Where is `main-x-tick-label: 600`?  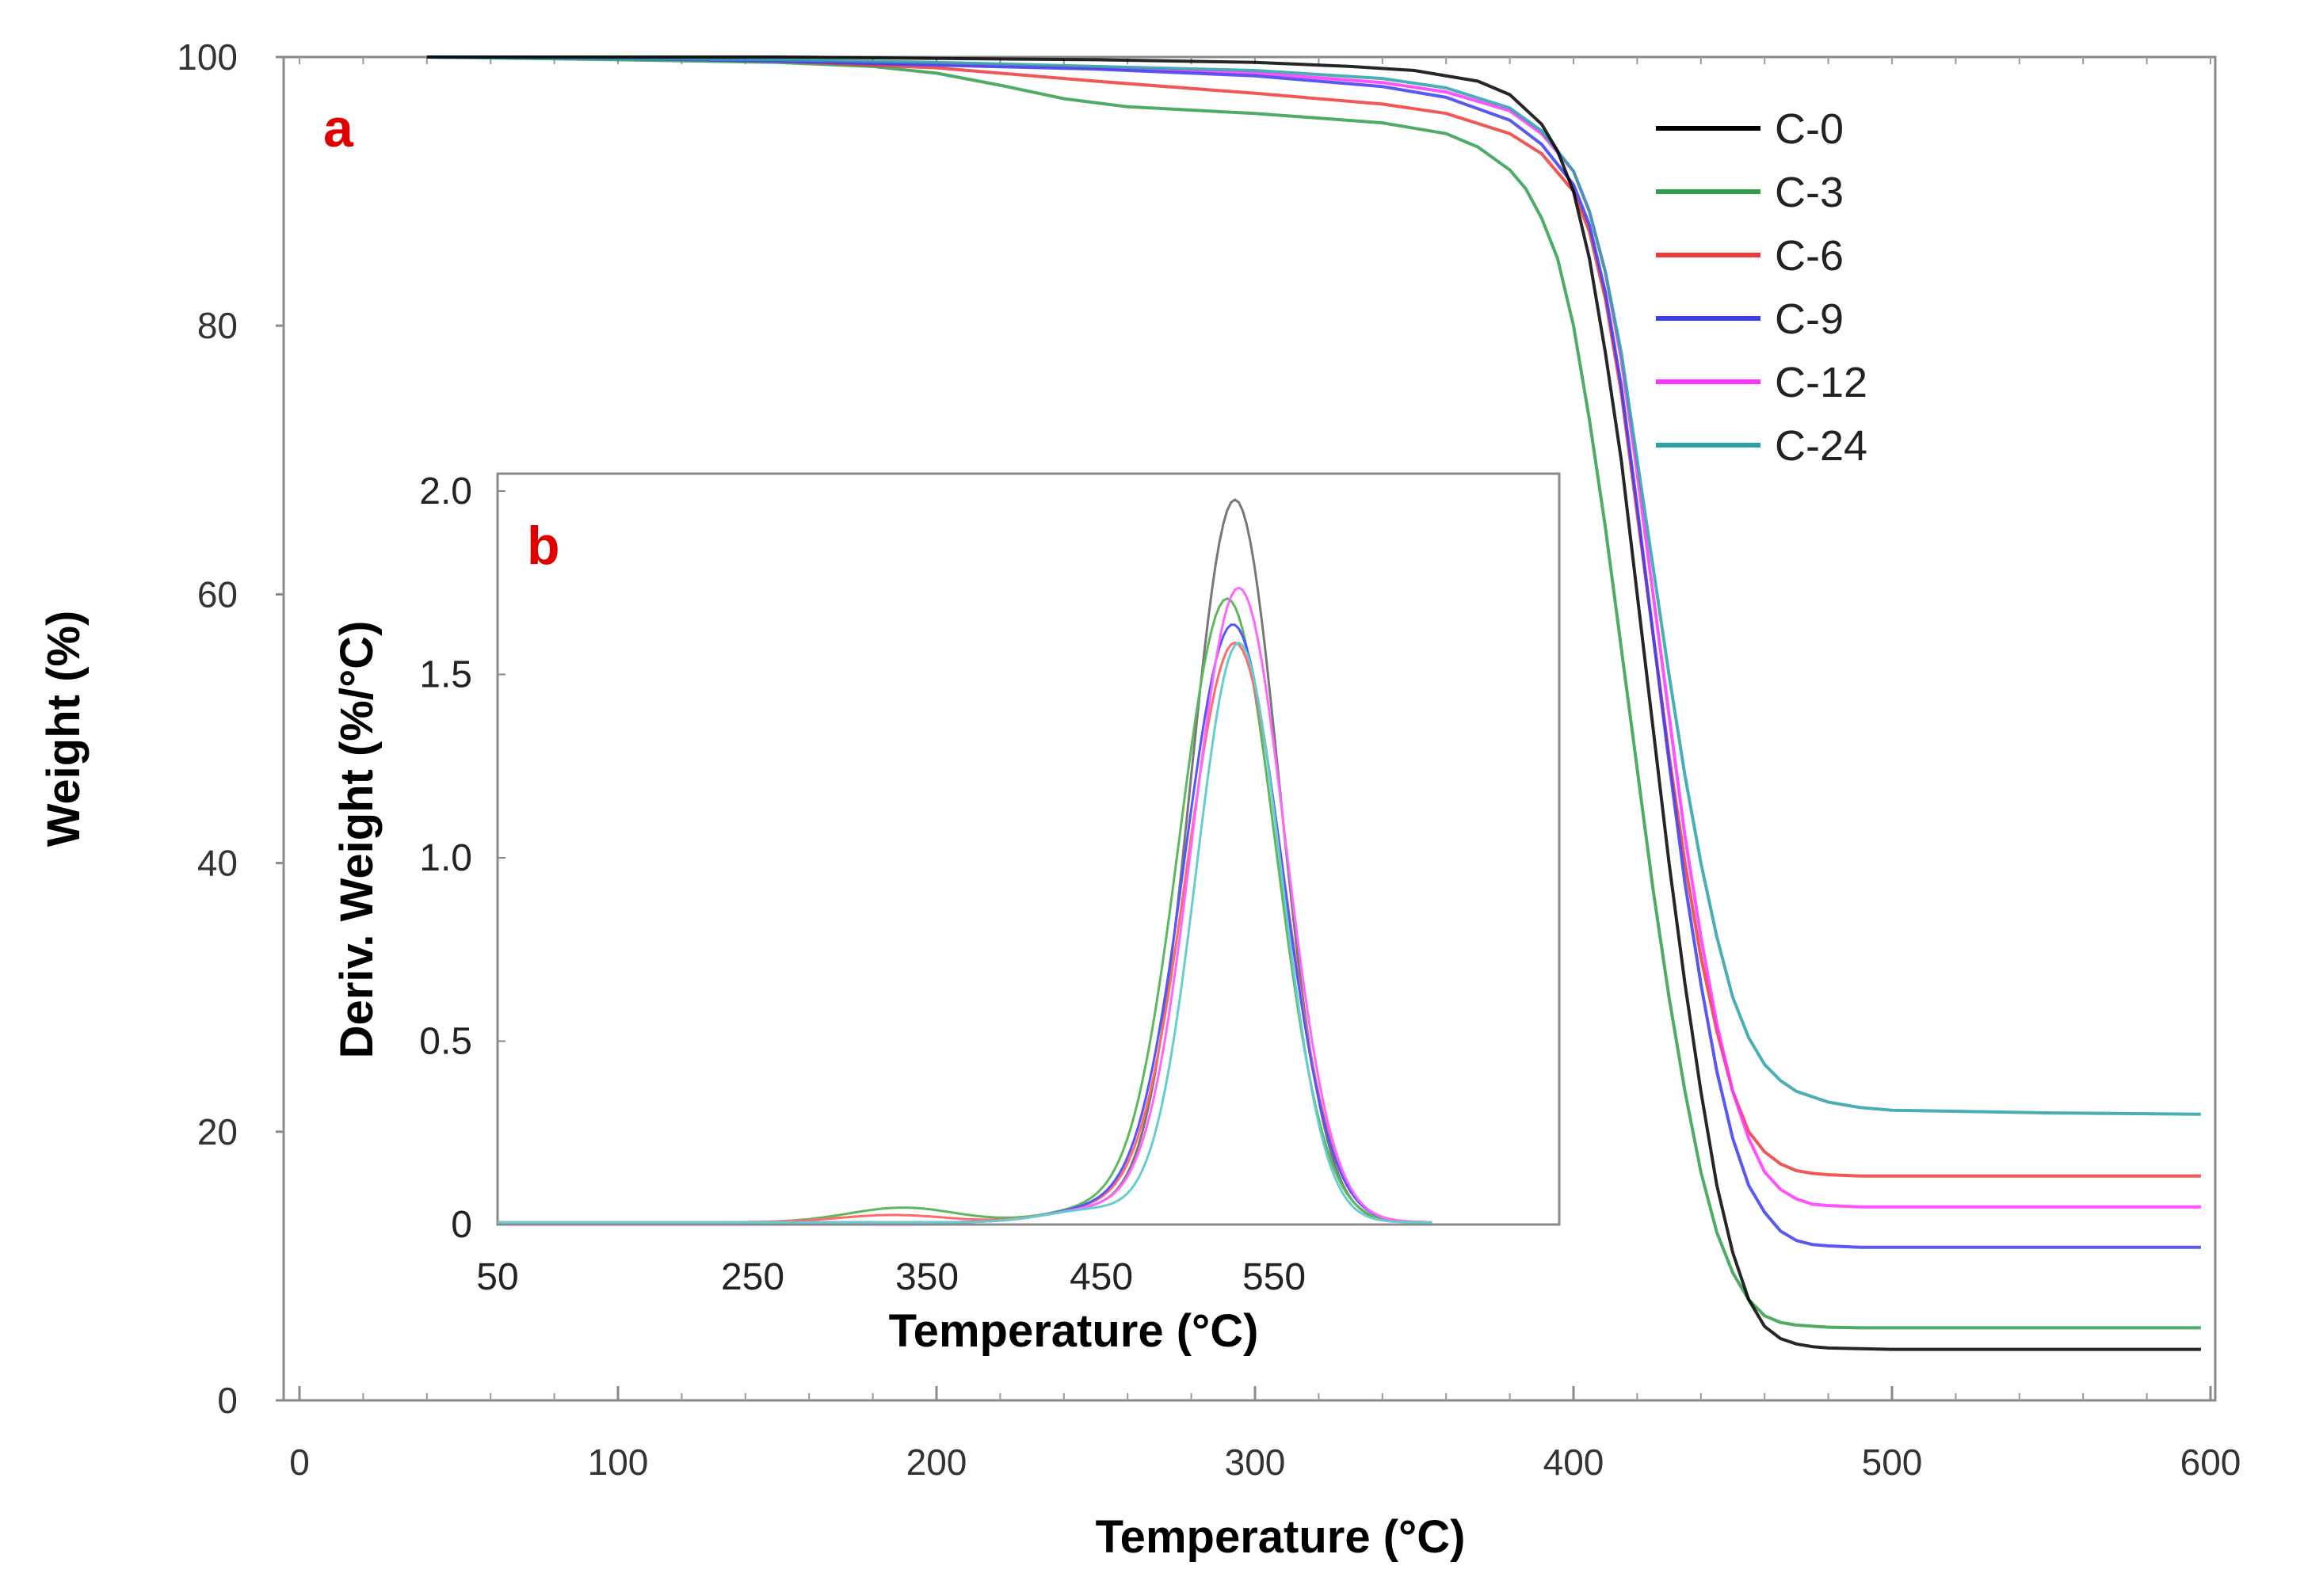
main-x-tick-label: 600 is located at coordinates (2210, 1462).